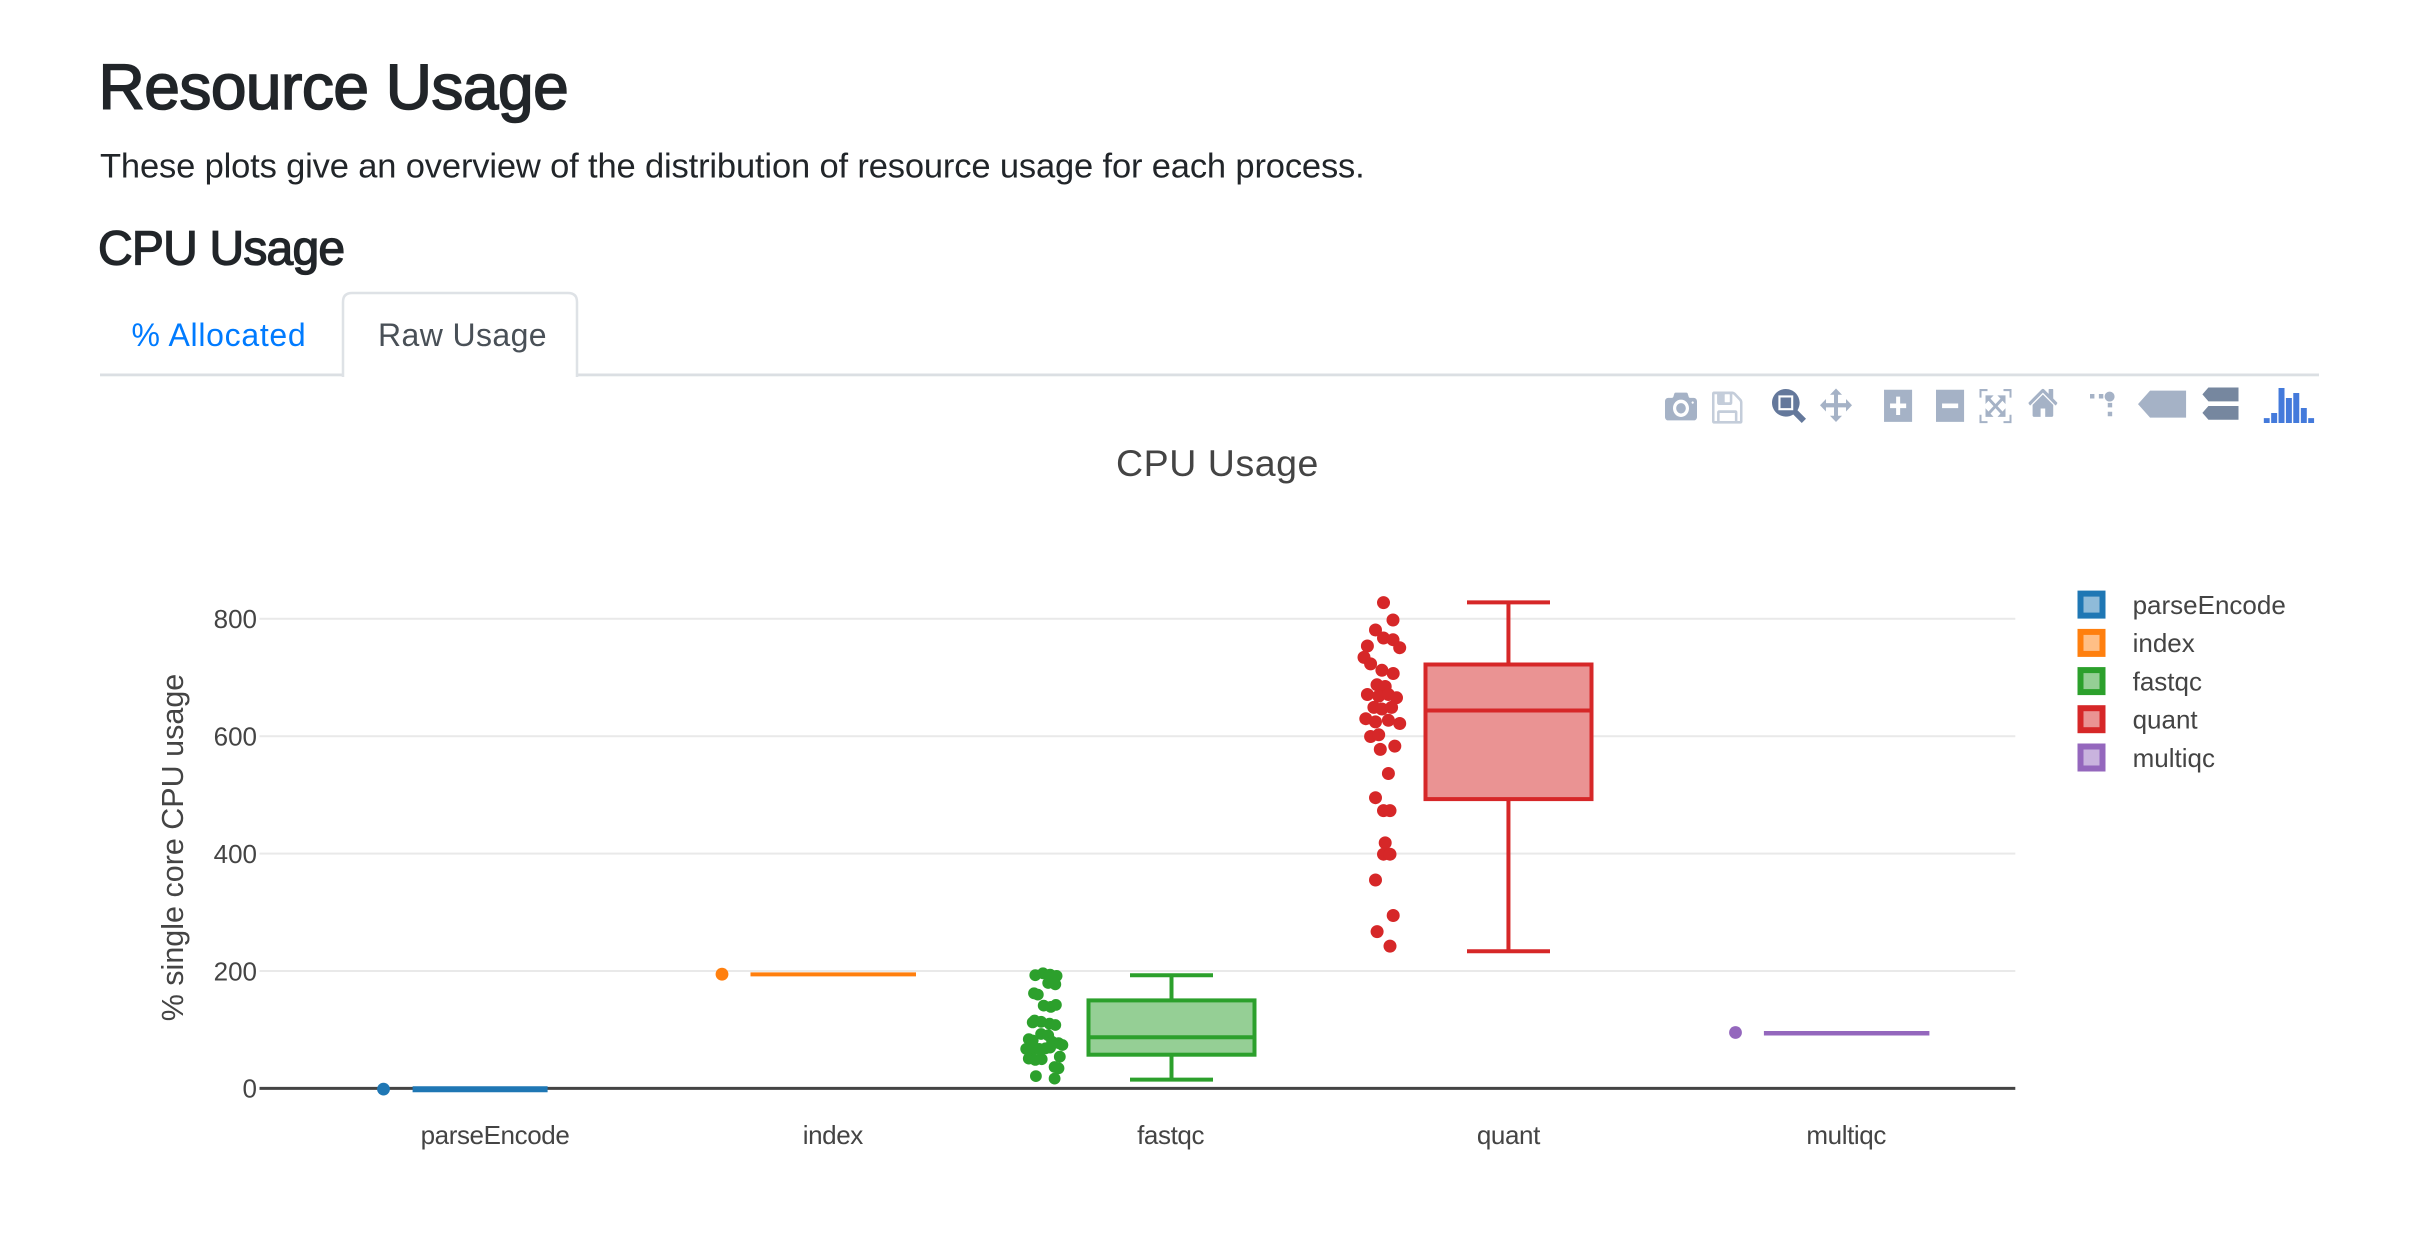 The height and width of the screenshot is (1238, 2420). I want to click on svg-text: 0, so click(250, 1089).